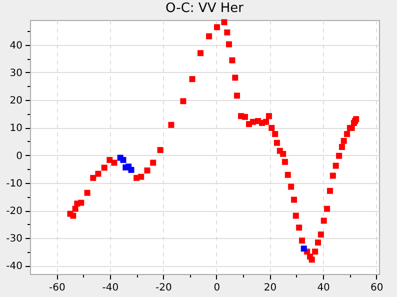 Image resolution: width=400 pixels, height=300 pixels. I want to click on y-tick-label: -10, so click(14, 184).